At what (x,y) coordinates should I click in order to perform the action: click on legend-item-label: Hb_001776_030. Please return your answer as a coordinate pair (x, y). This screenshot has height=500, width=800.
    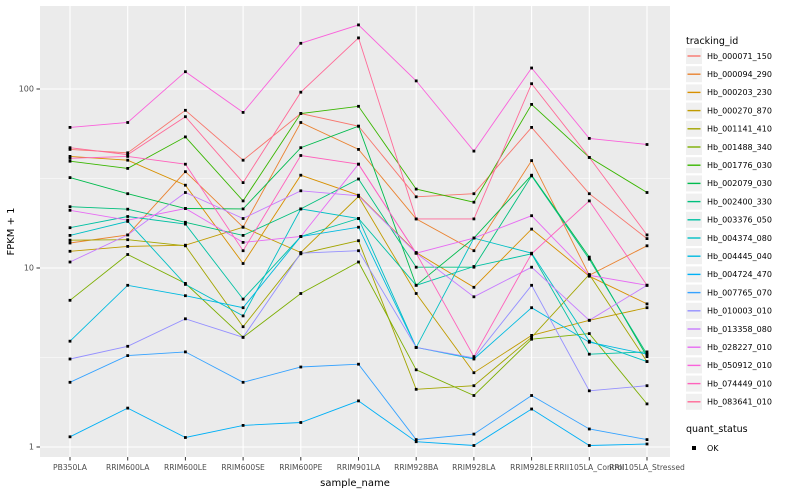
    Looking at the image, I should click on (739, 165).